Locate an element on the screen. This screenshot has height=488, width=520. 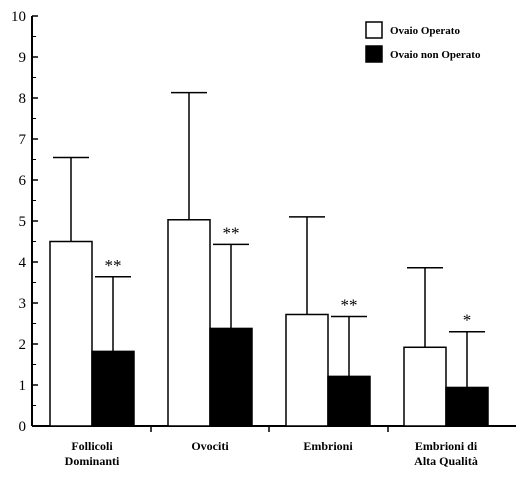
x-category-label: Ovociti is located at coordinates (210, 446).